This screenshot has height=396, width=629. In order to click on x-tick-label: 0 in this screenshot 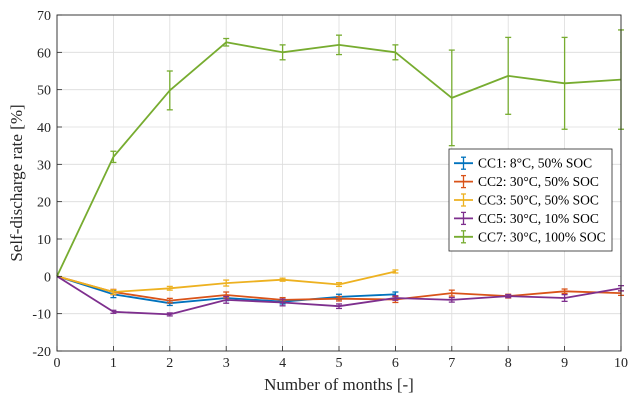, I will do `click(57, 363)`.